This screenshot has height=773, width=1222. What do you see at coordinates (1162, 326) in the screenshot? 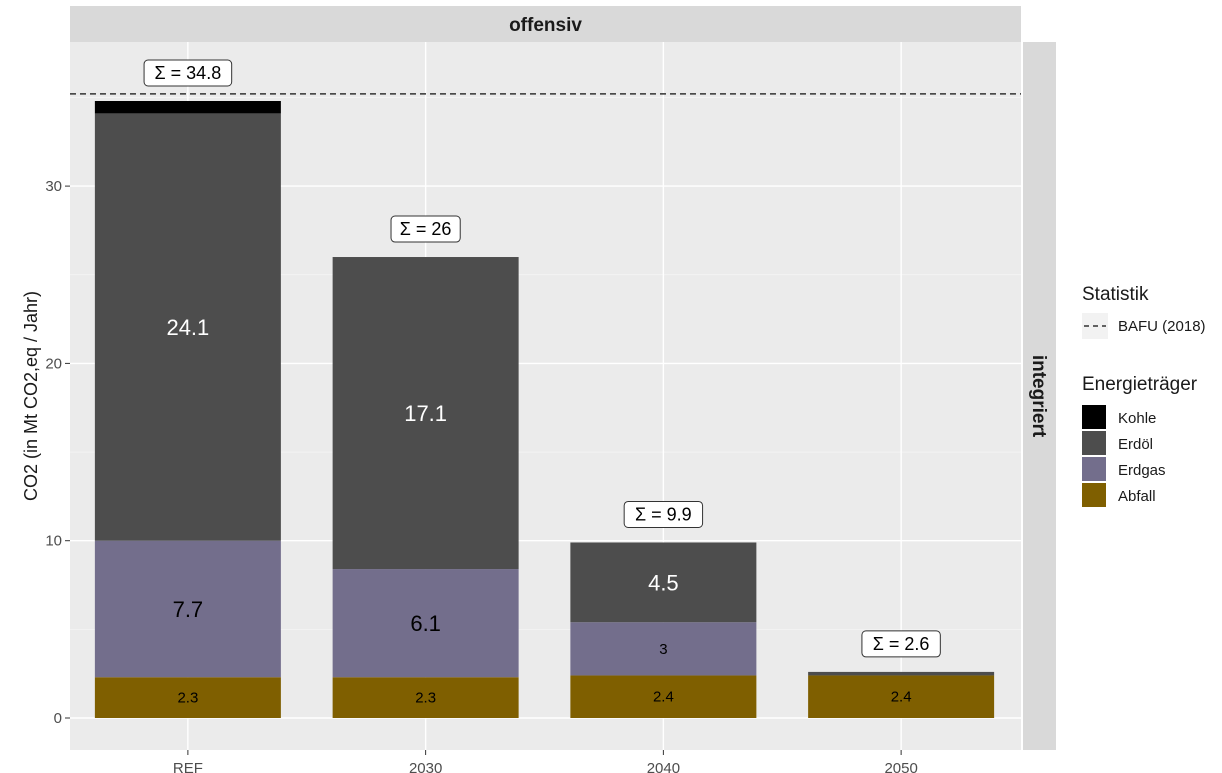
I see `legend-label-bafu: BAFU (2018)` at bounding box center [1162, 326].